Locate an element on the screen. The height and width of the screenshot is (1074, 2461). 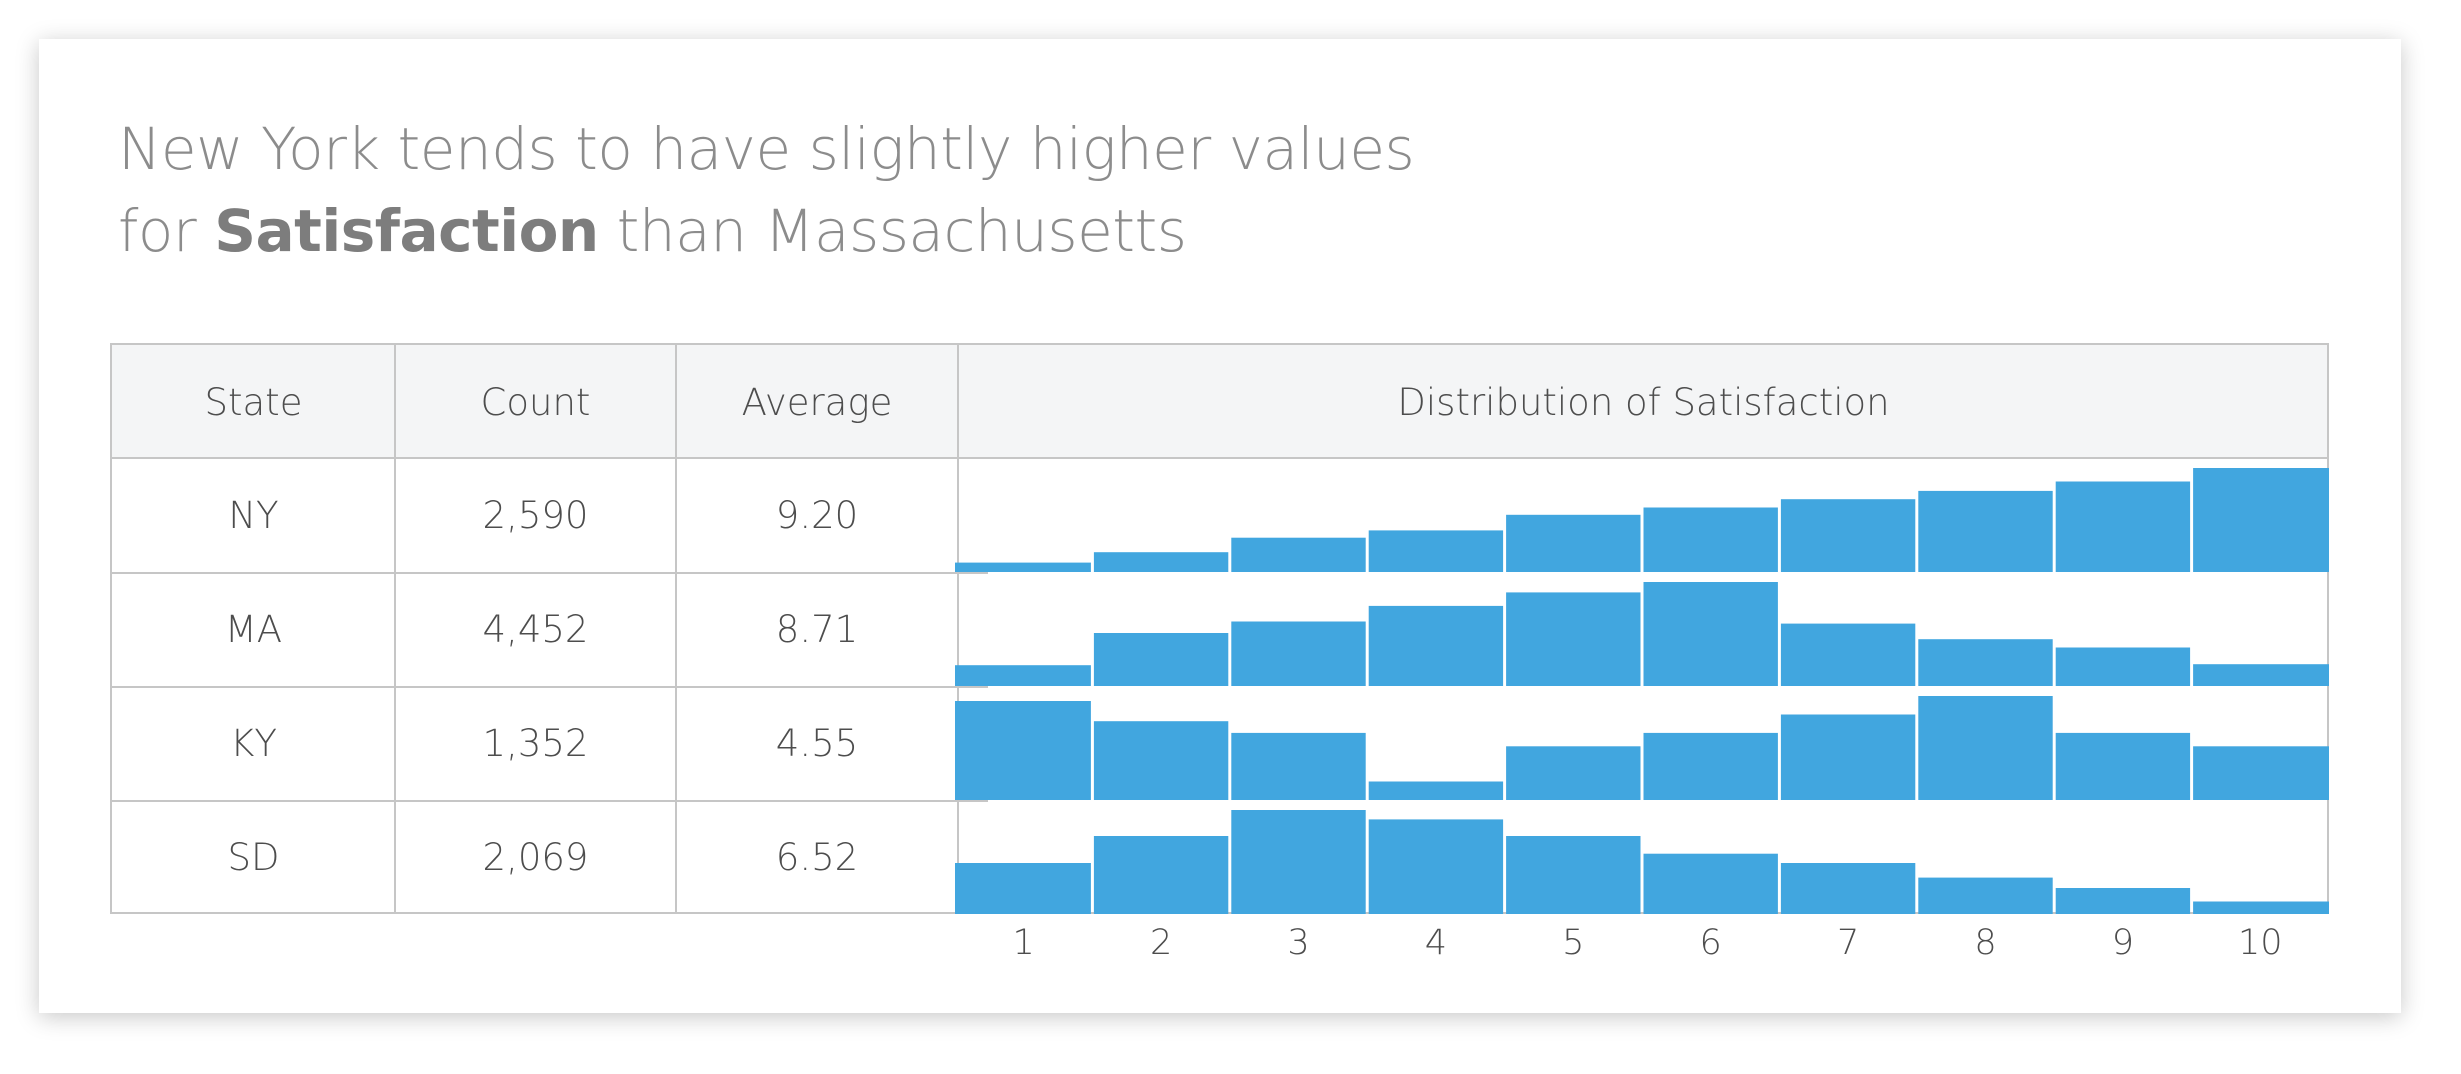
x-tick-label: 3 is located at coordinates (1298, 943).